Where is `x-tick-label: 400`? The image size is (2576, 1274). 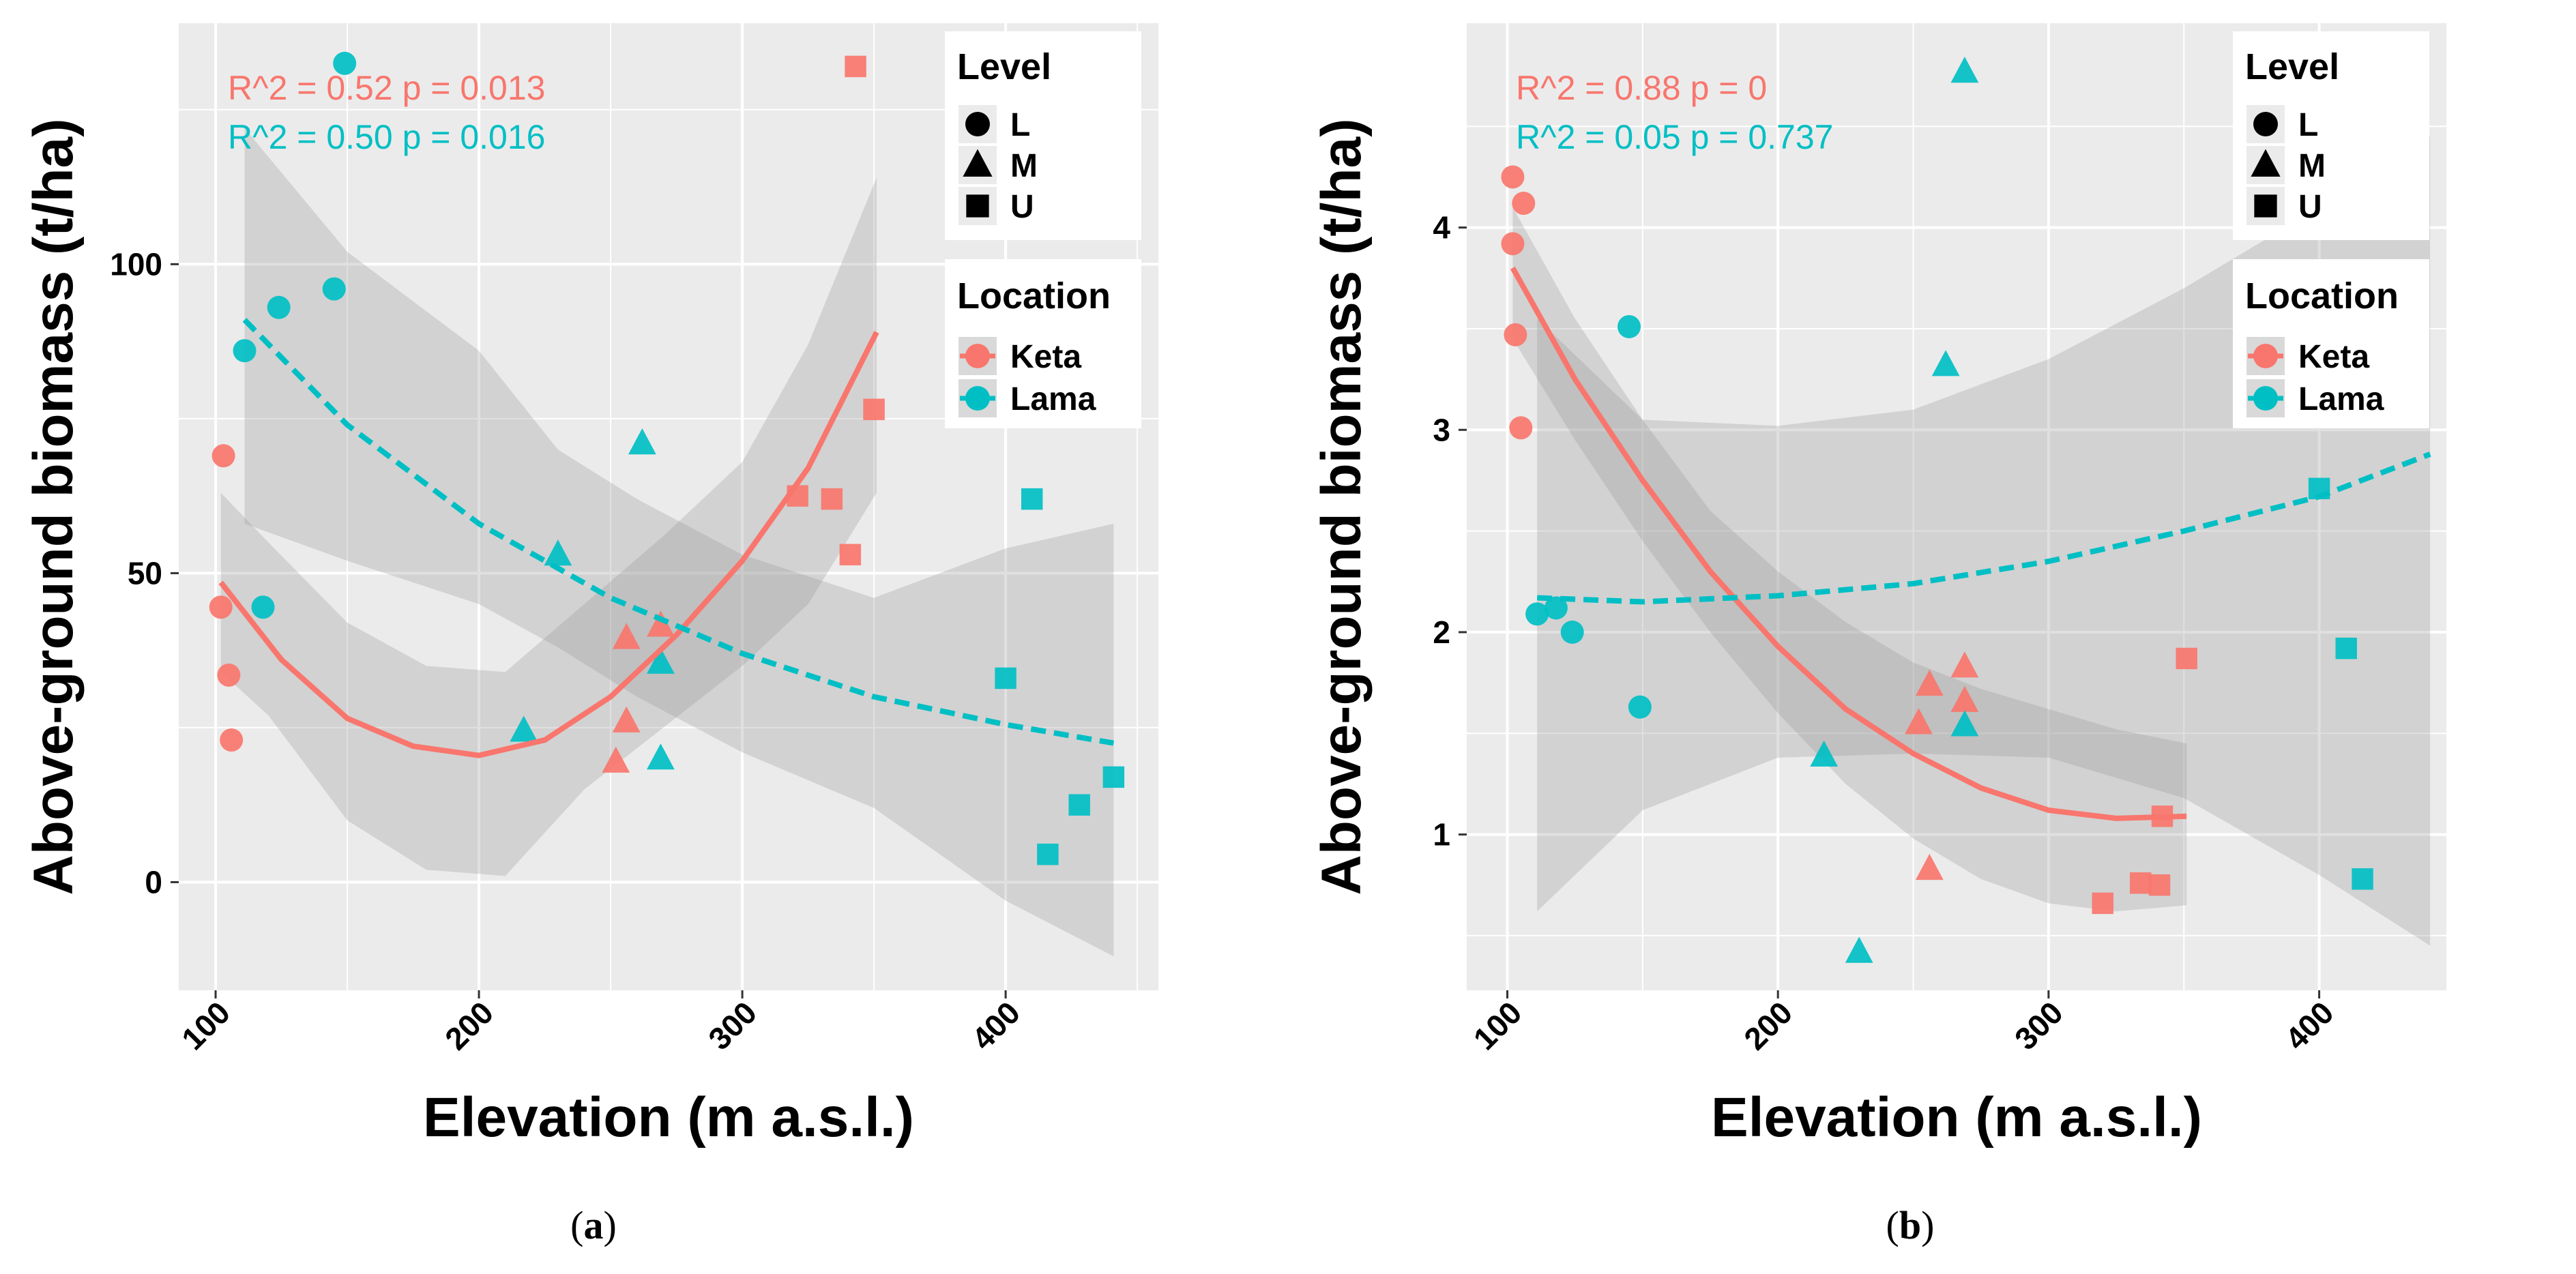
x-tick-label: 400 is located at coordinates (996, 1025).